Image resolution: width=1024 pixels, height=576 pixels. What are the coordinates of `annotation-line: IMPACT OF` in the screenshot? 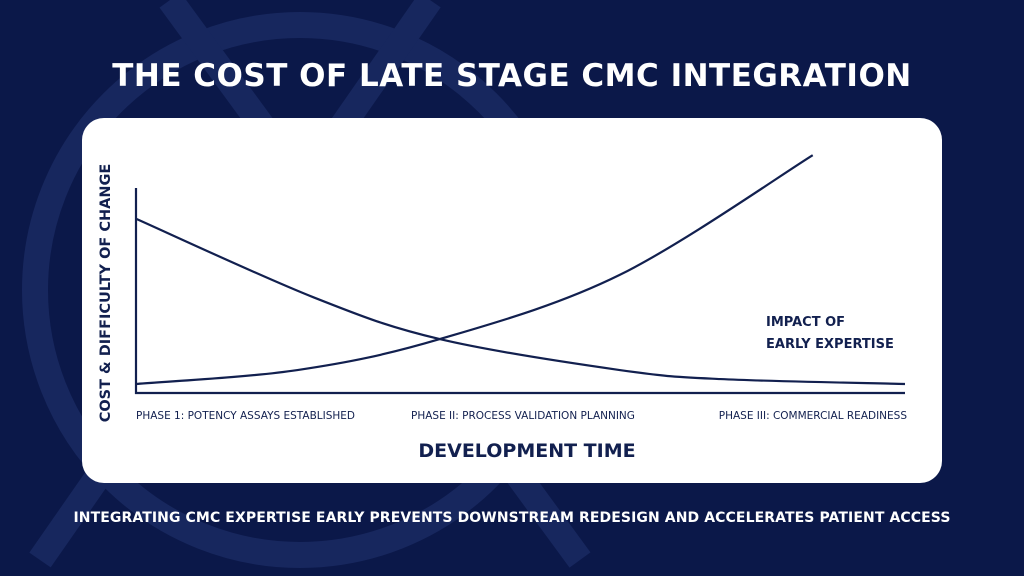 It's located at (805, 322).